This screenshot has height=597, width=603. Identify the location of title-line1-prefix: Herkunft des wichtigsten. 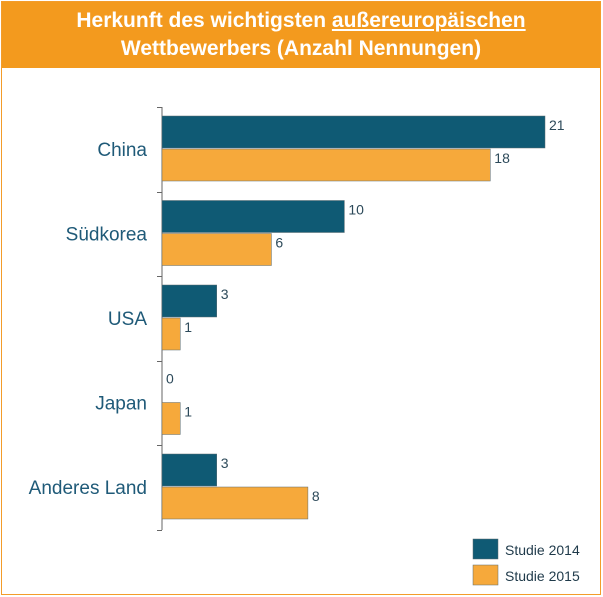
(204, 20).